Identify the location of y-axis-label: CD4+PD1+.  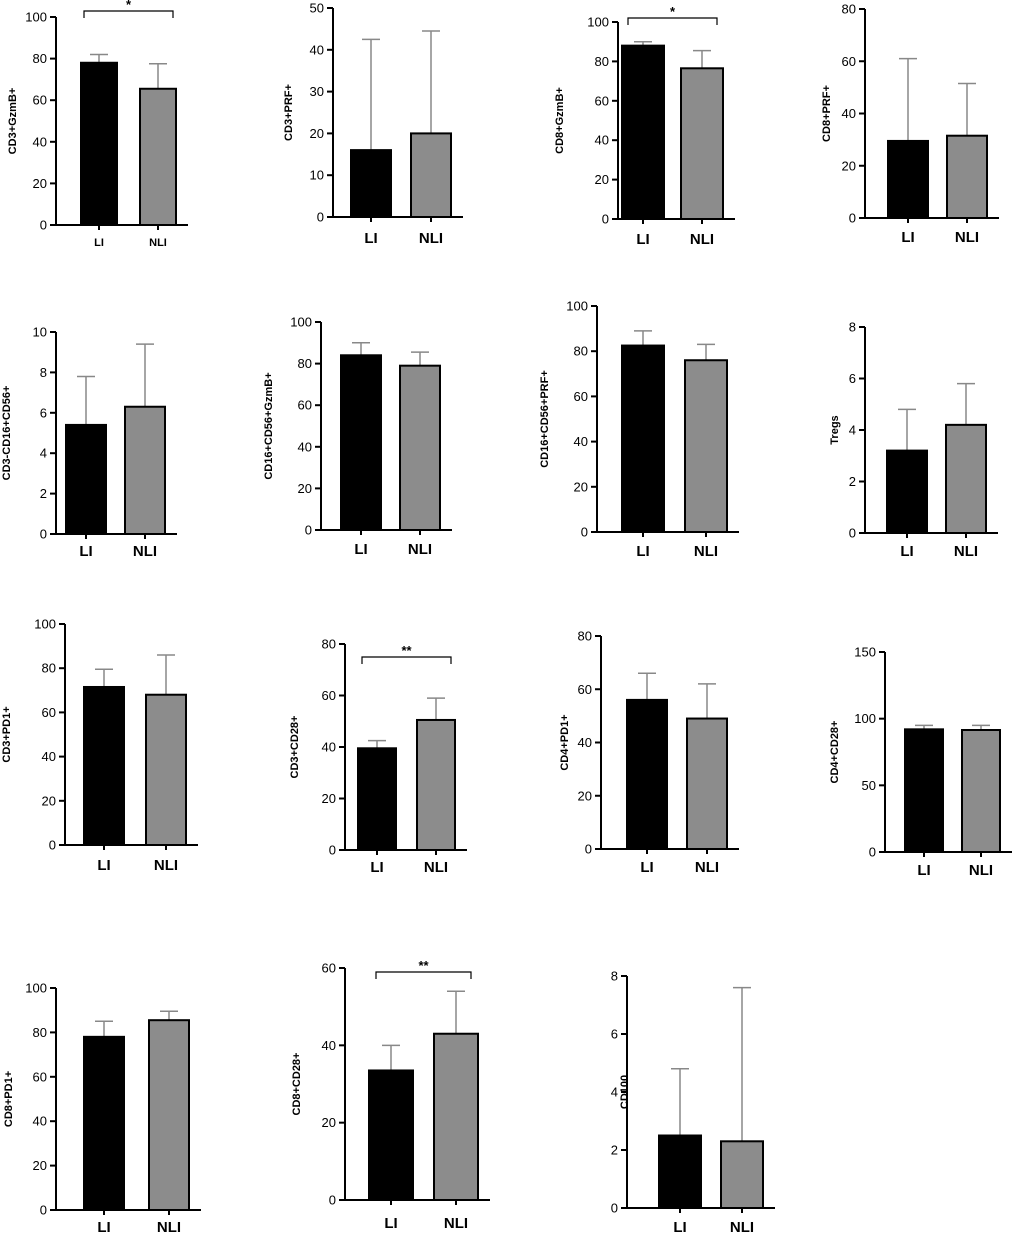
(565, 742).